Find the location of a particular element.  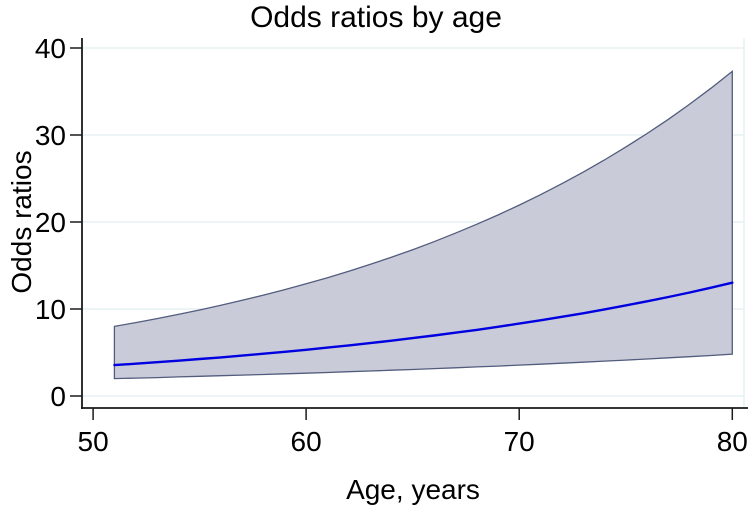

odds-ratio-line is located at coordinates (423, 324).